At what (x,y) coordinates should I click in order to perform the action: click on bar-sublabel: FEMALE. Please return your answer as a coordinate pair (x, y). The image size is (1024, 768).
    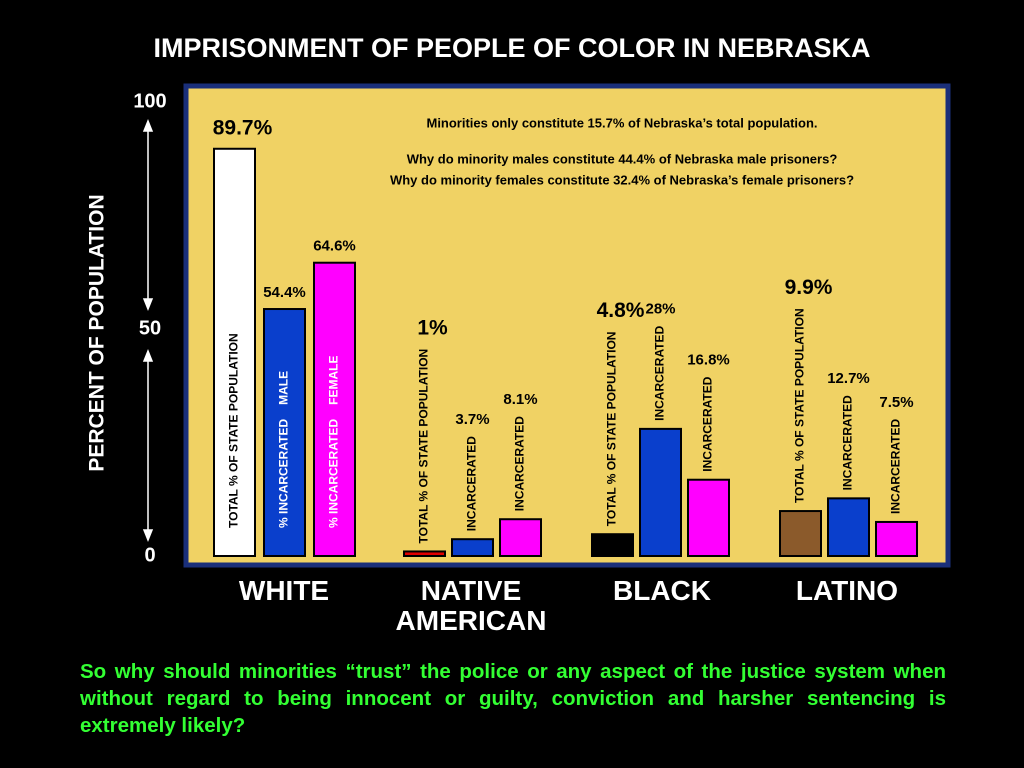
    Looking at the image, I should click on (334, 380).